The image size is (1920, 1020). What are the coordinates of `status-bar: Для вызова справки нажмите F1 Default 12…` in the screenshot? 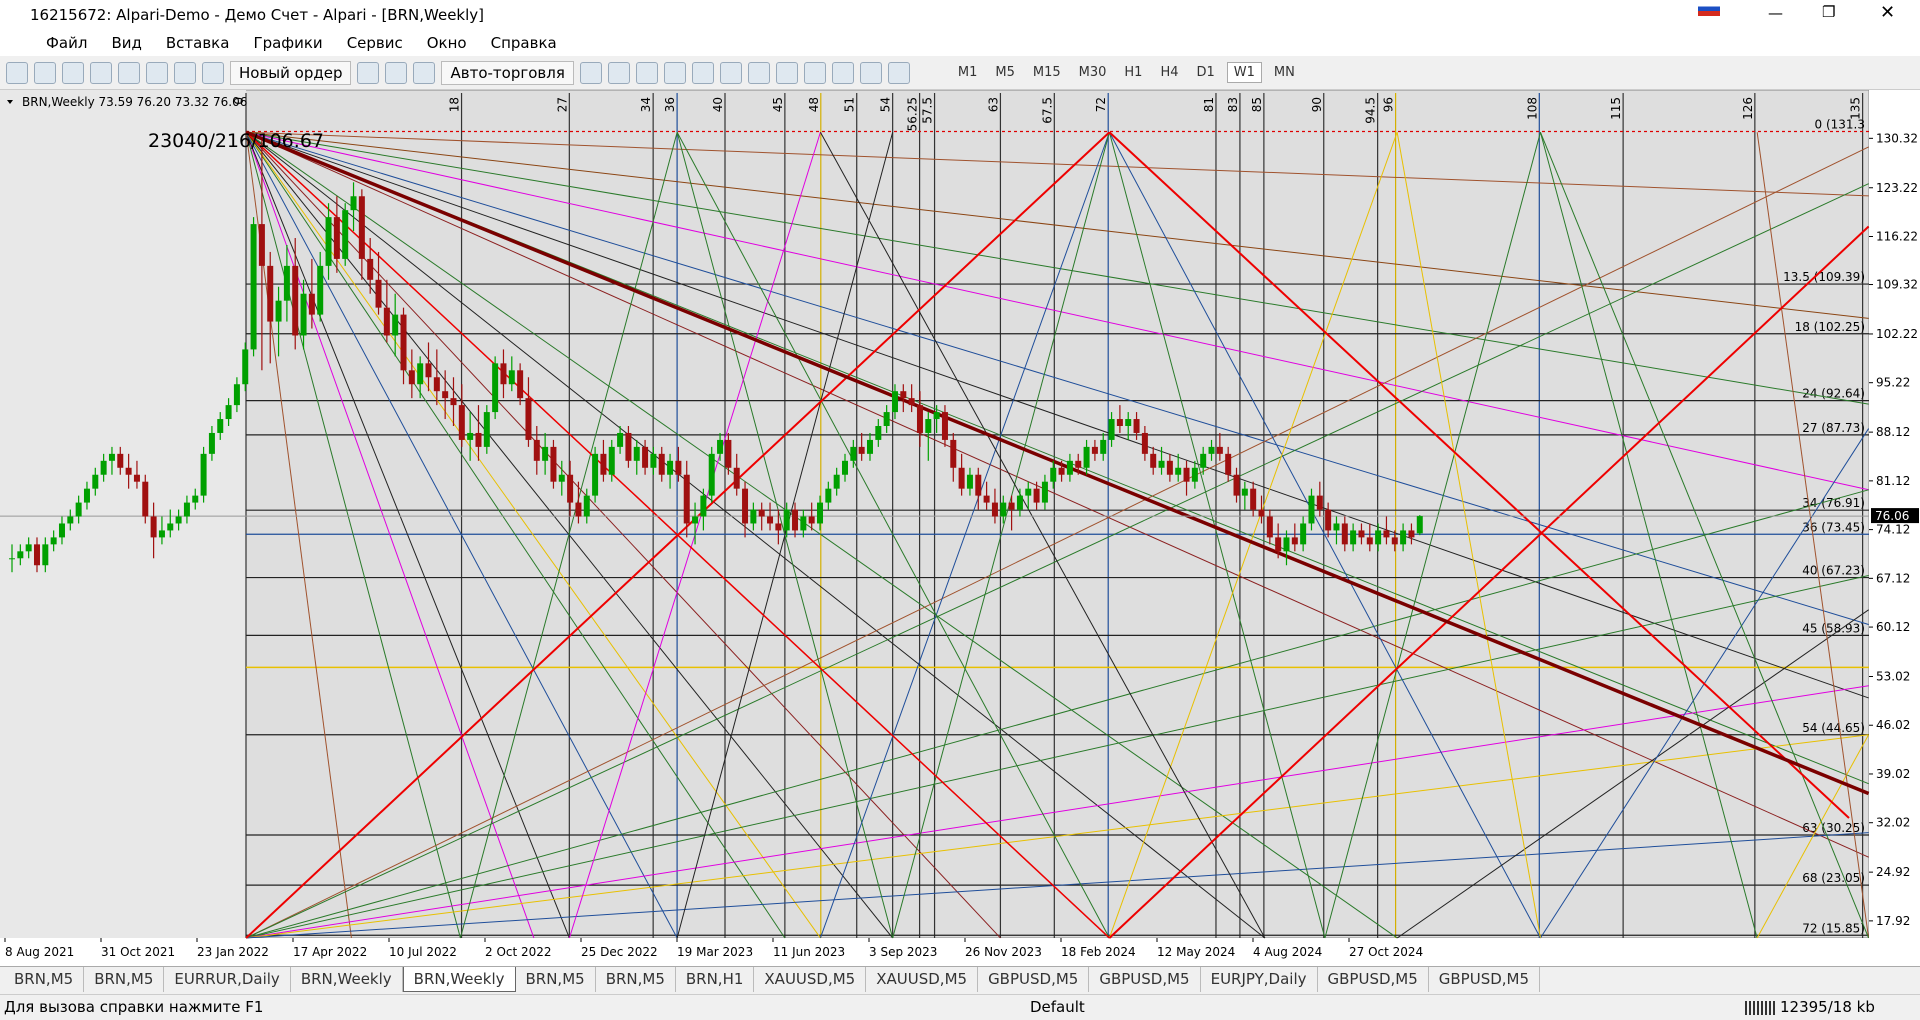 It's located at (960, 1007).